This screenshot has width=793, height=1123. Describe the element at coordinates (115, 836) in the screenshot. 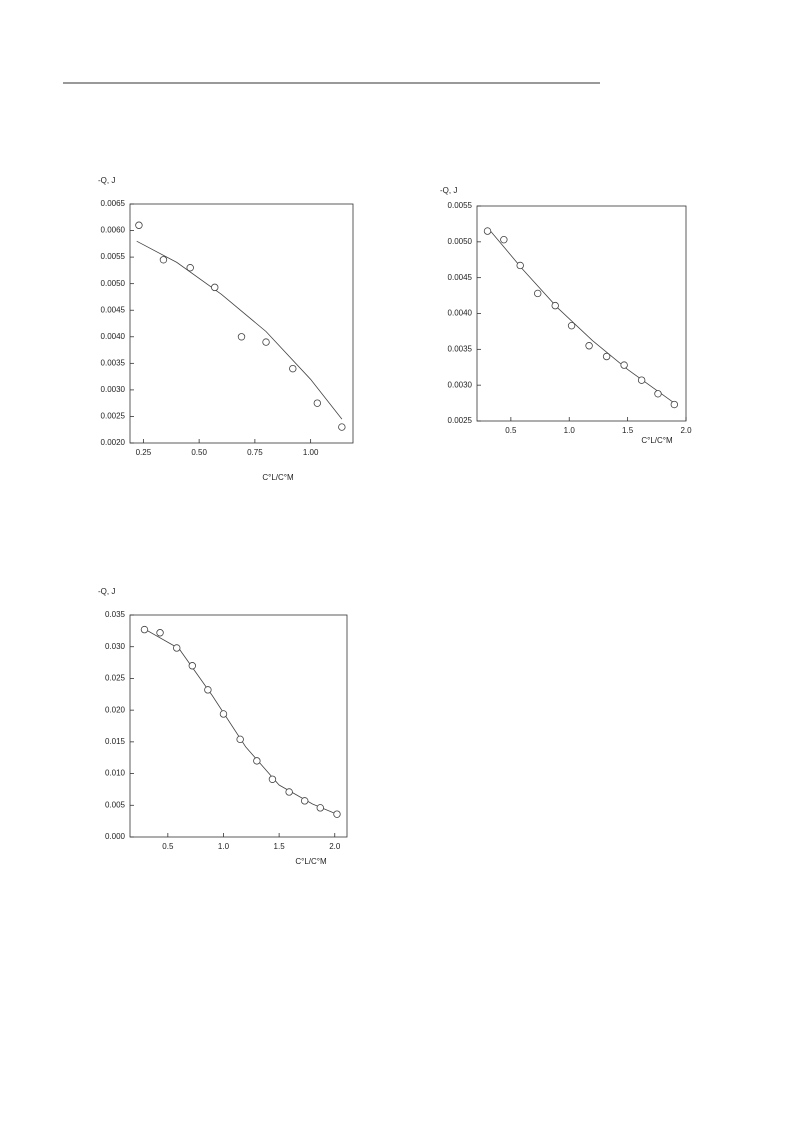

I see `y-tick-label: 0.000` at that location.